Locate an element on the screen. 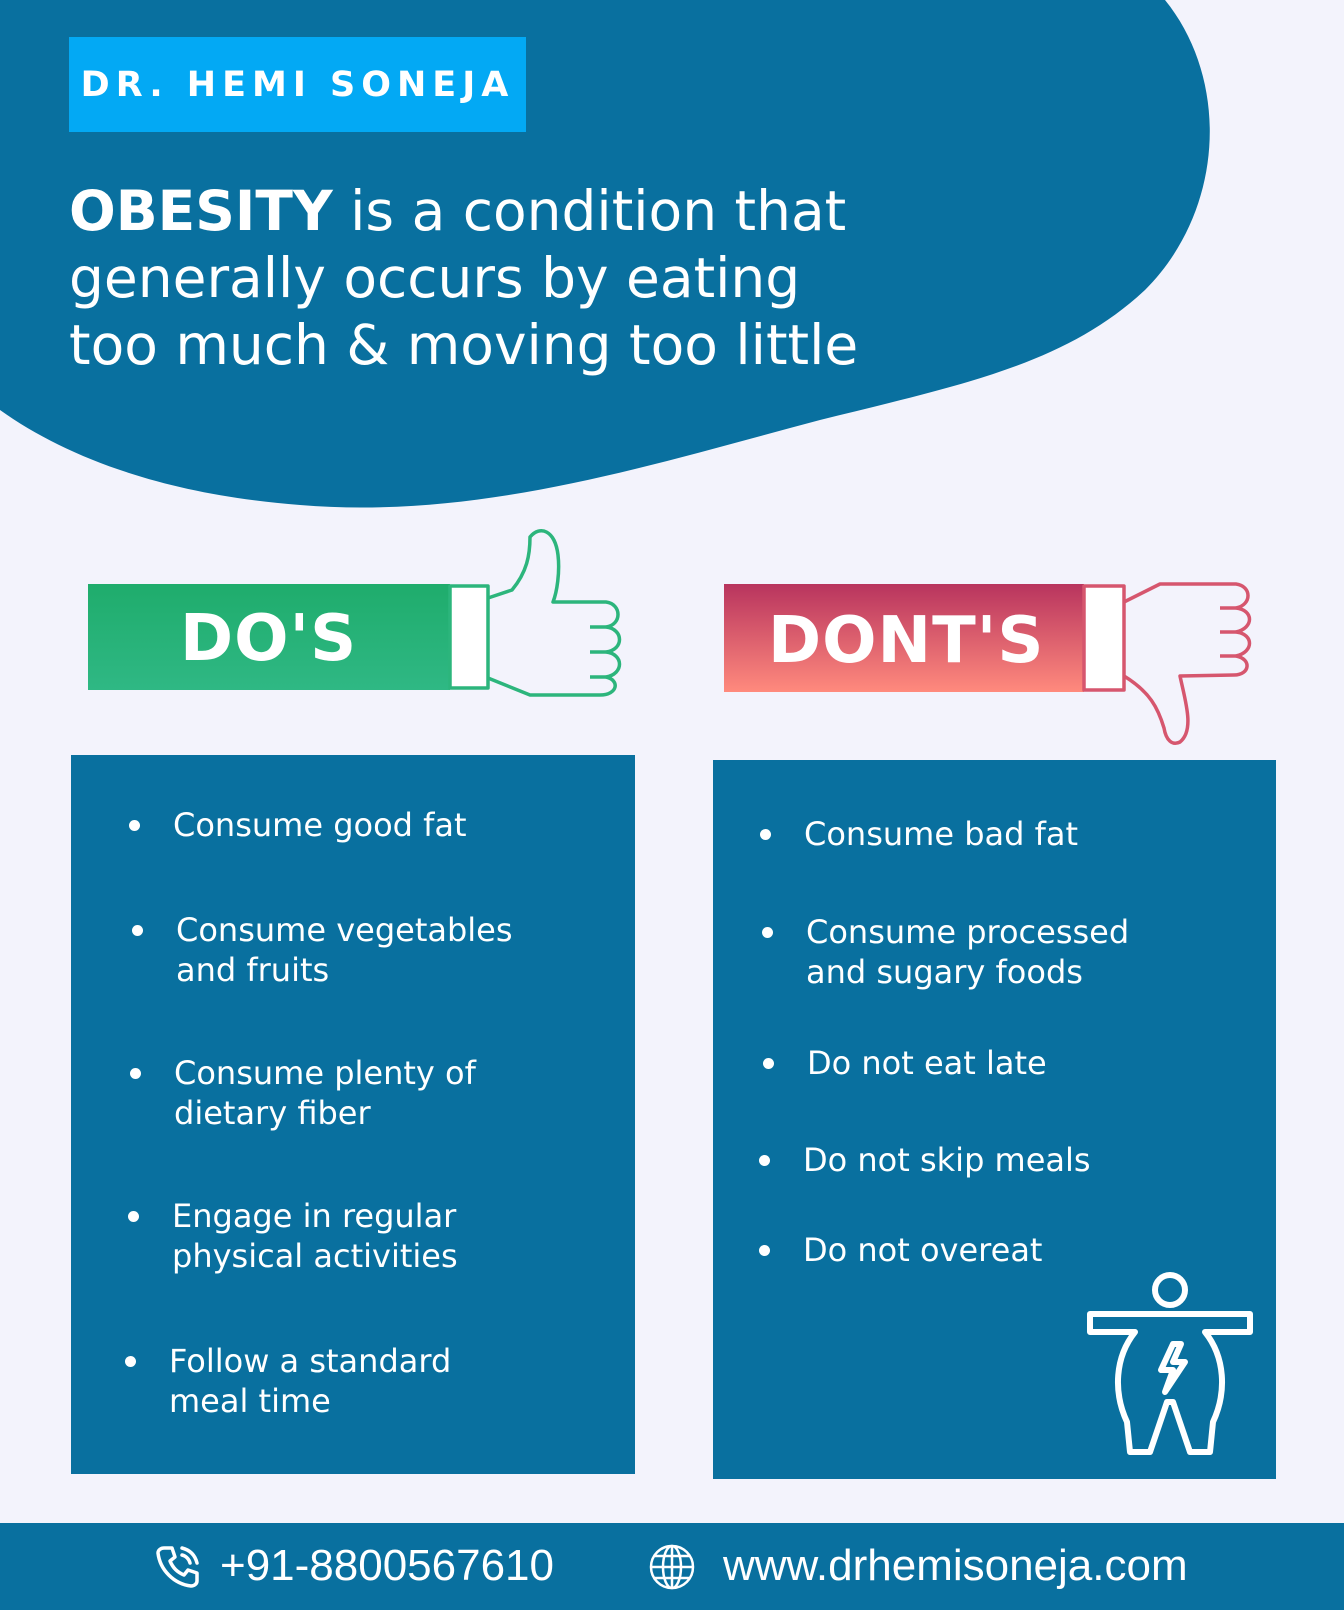 This screenshot has height=1610, width=1344. headline-line2: generally occurs by eating is located at coordinates (435, 278).